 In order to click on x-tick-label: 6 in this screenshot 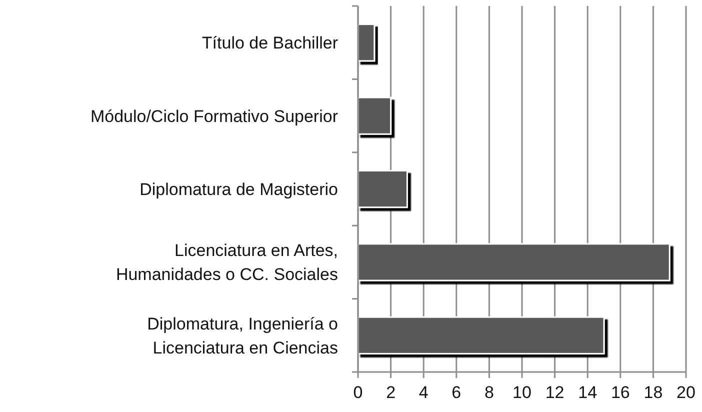, I will do `click(457, 392)`.